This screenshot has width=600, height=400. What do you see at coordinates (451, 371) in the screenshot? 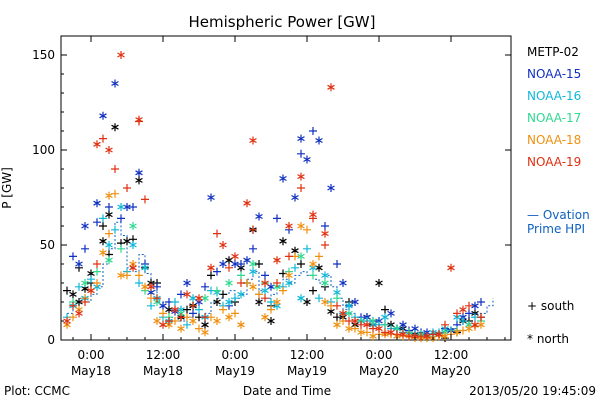
I see `x-tick-date: May20` at bounding box center [451, 371].